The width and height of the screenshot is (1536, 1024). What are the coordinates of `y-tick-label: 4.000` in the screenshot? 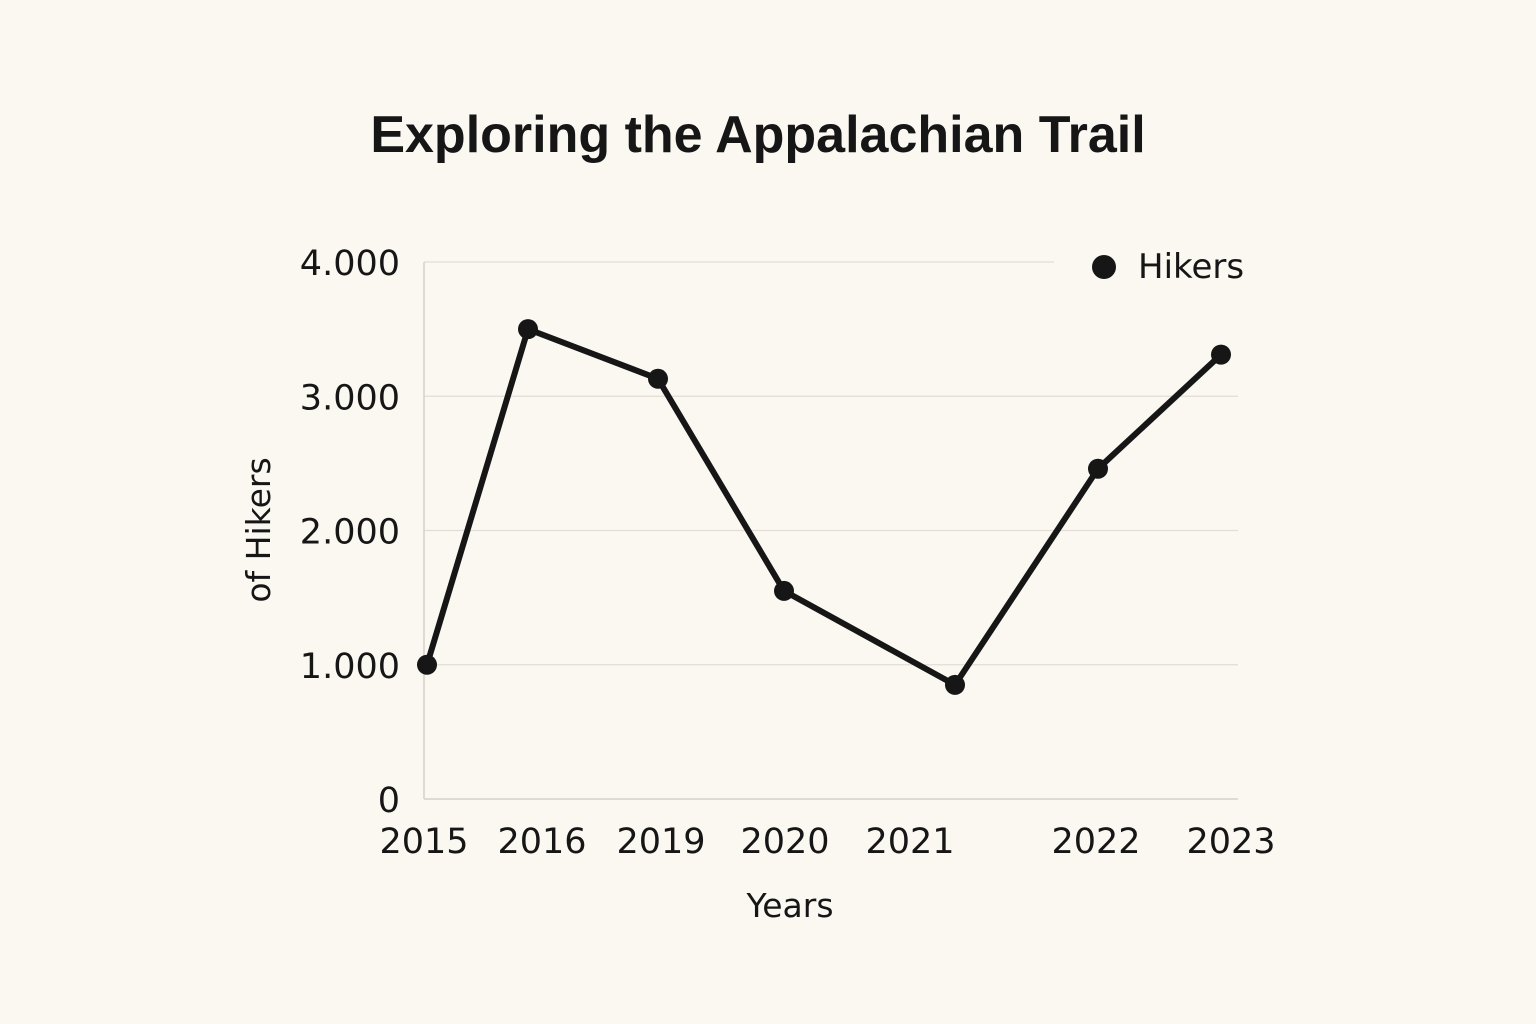 It's located at (350, 264).